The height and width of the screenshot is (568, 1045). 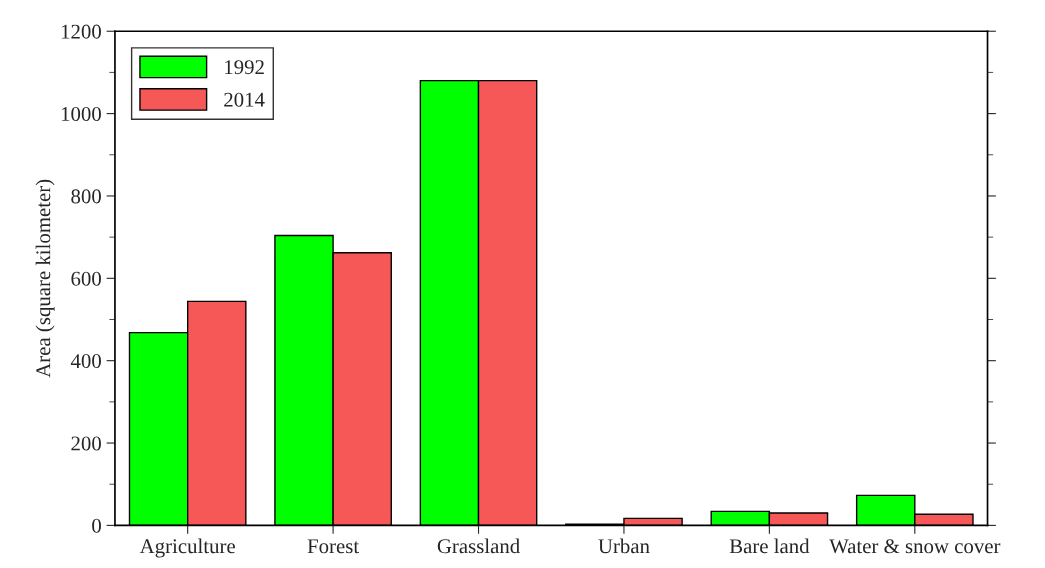 What do you see at coordinates (96, 525) in the screenshot?
I see `y-tick-label: 0` at bounding box center [96, 525].